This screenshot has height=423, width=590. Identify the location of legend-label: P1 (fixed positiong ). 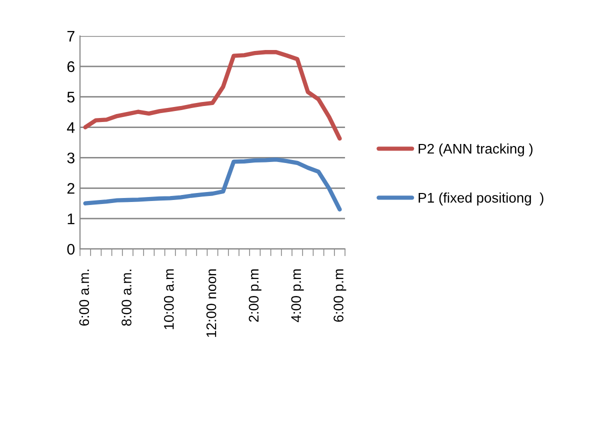
(481, 199).